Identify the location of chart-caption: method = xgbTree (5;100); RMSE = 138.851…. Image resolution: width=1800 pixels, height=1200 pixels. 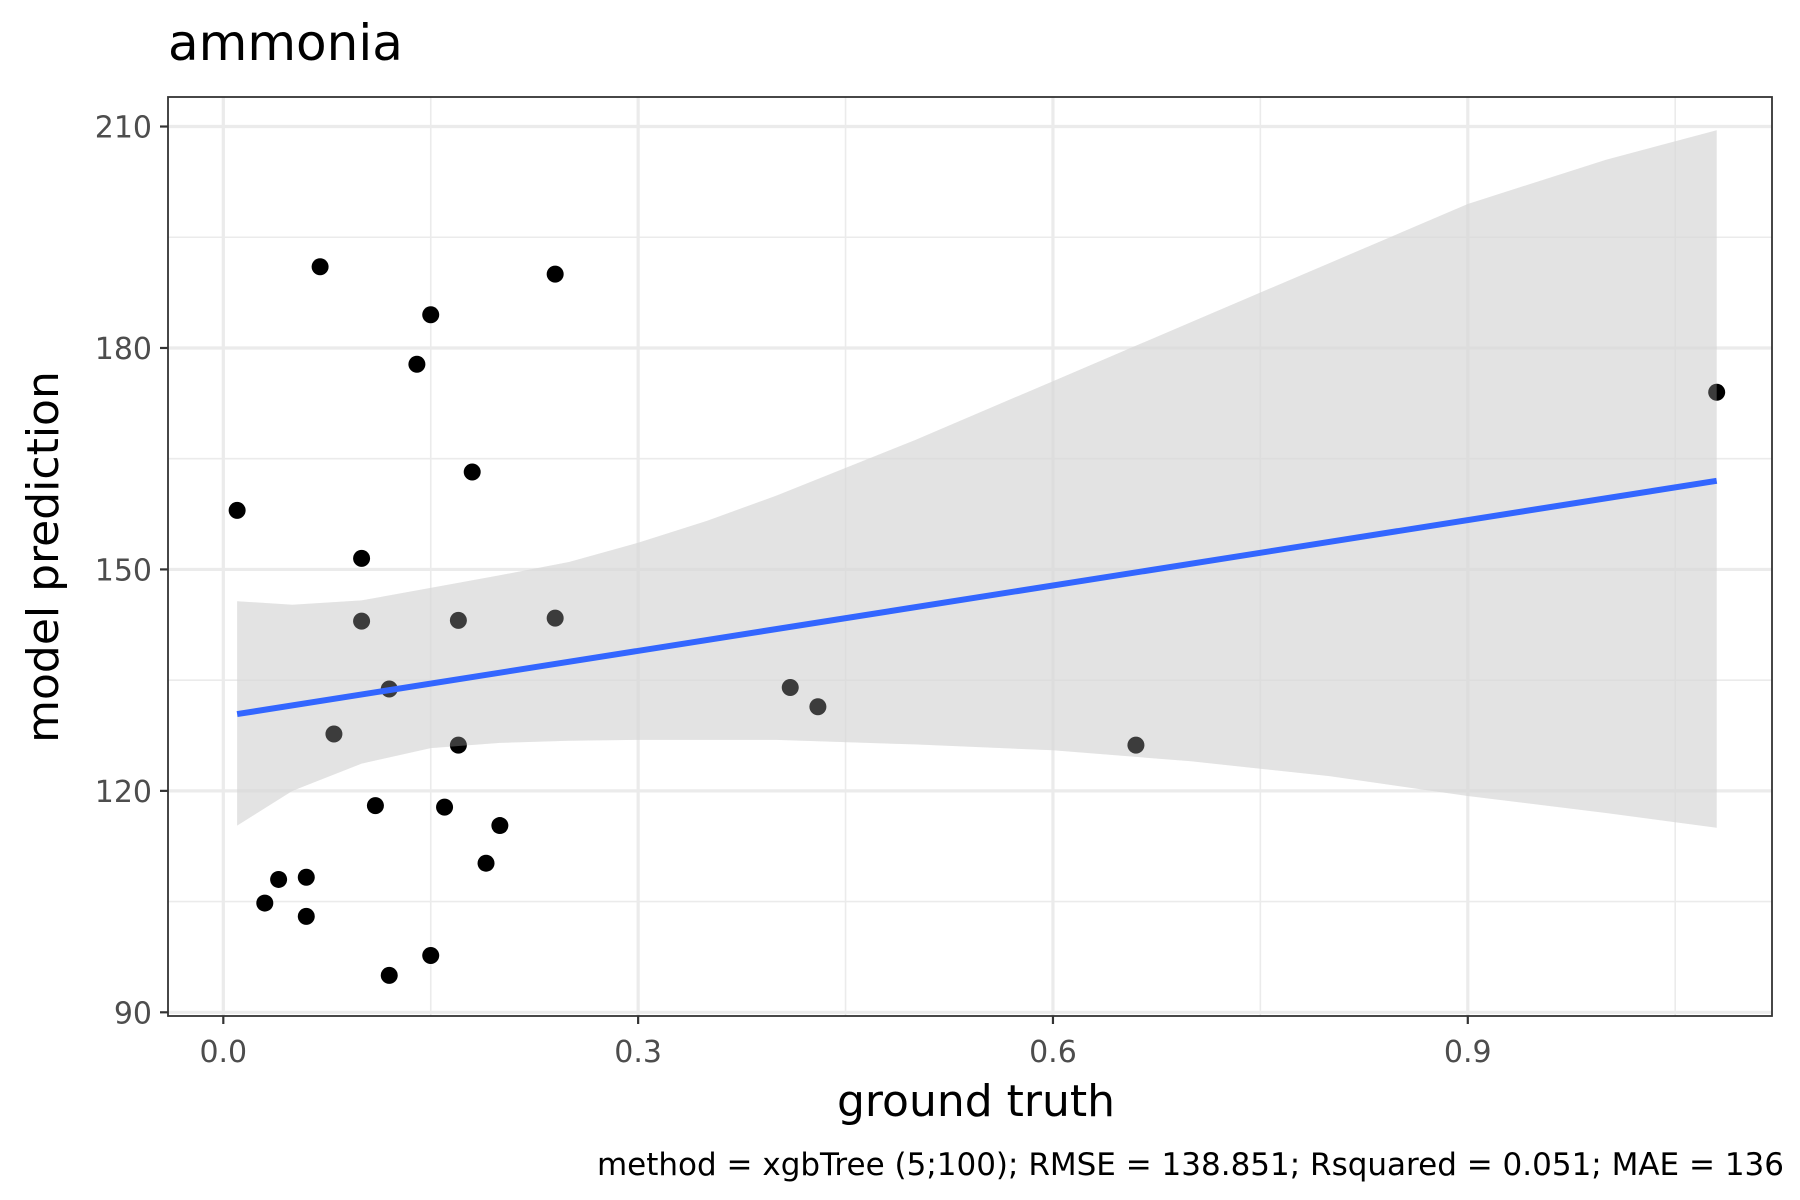
(1190, 1165).